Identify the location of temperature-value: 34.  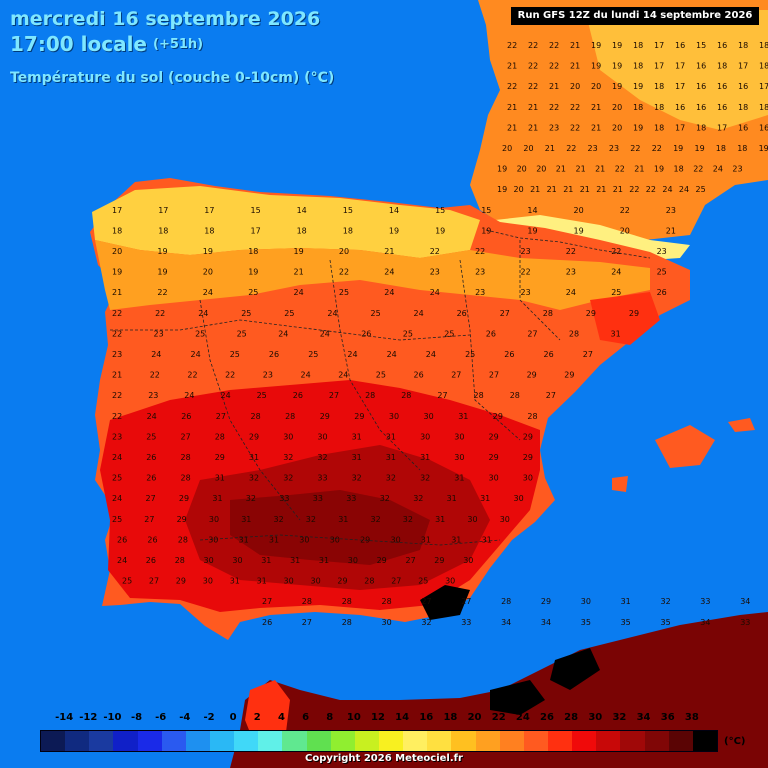
(546, 622).